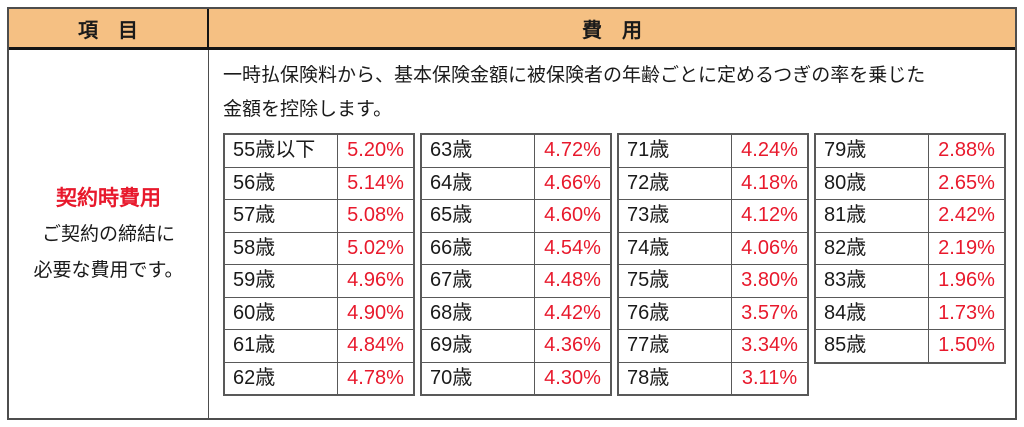 The width and height of the screenshot is (1024, 427). I want to click on item-description-line-1: ご契約の締結に, so click(108, 234).